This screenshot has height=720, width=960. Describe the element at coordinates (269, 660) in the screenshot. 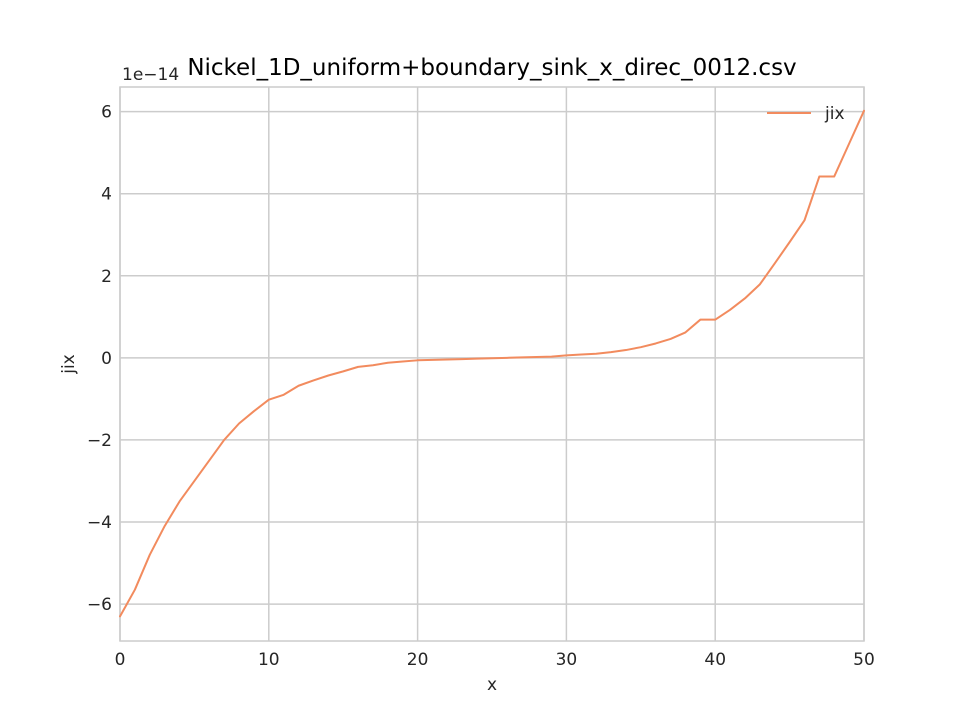

I see `x-tick-label: 10` at that location.